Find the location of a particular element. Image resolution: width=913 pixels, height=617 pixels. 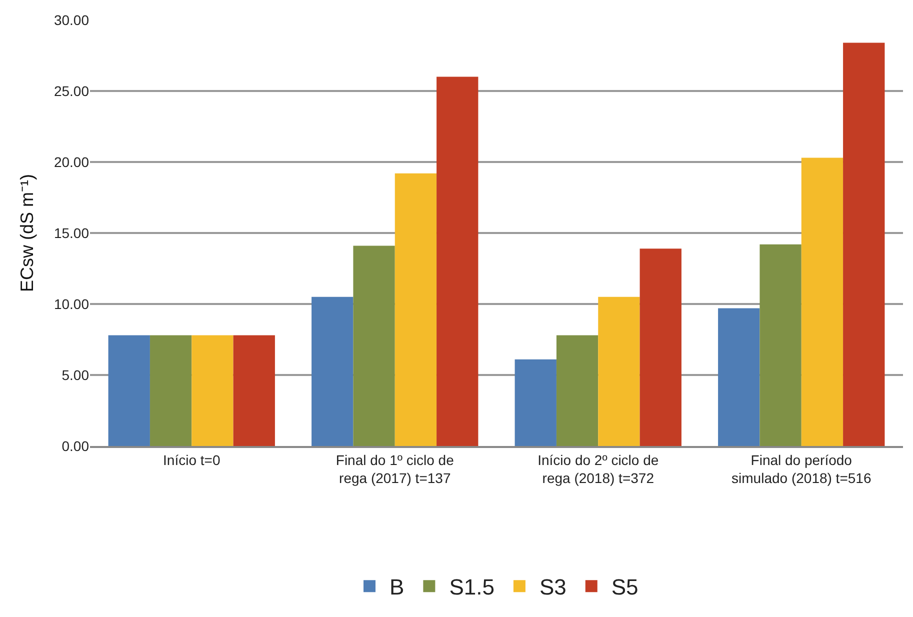

x-tick-label: Final do período simulado (2018) t=516 is located at coordinates (802, 469).